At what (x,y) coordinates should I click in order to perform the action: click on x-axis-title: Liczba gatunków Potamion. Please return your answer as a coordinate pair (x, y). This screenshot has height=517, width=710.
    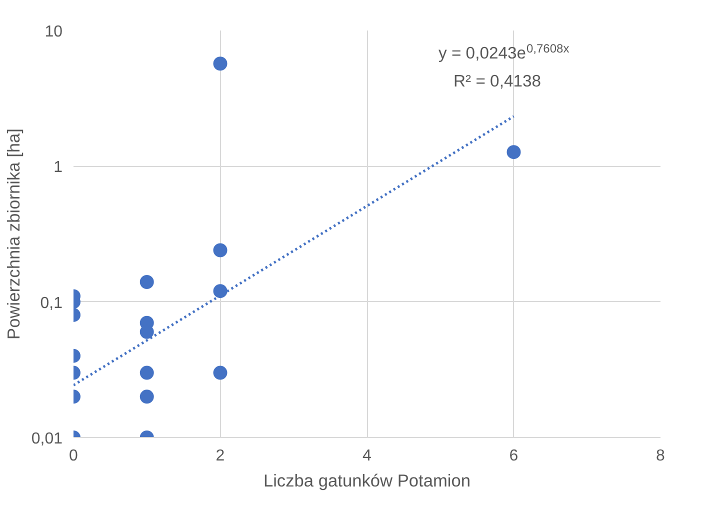
    Looking at the image, I should click on (367, 480).